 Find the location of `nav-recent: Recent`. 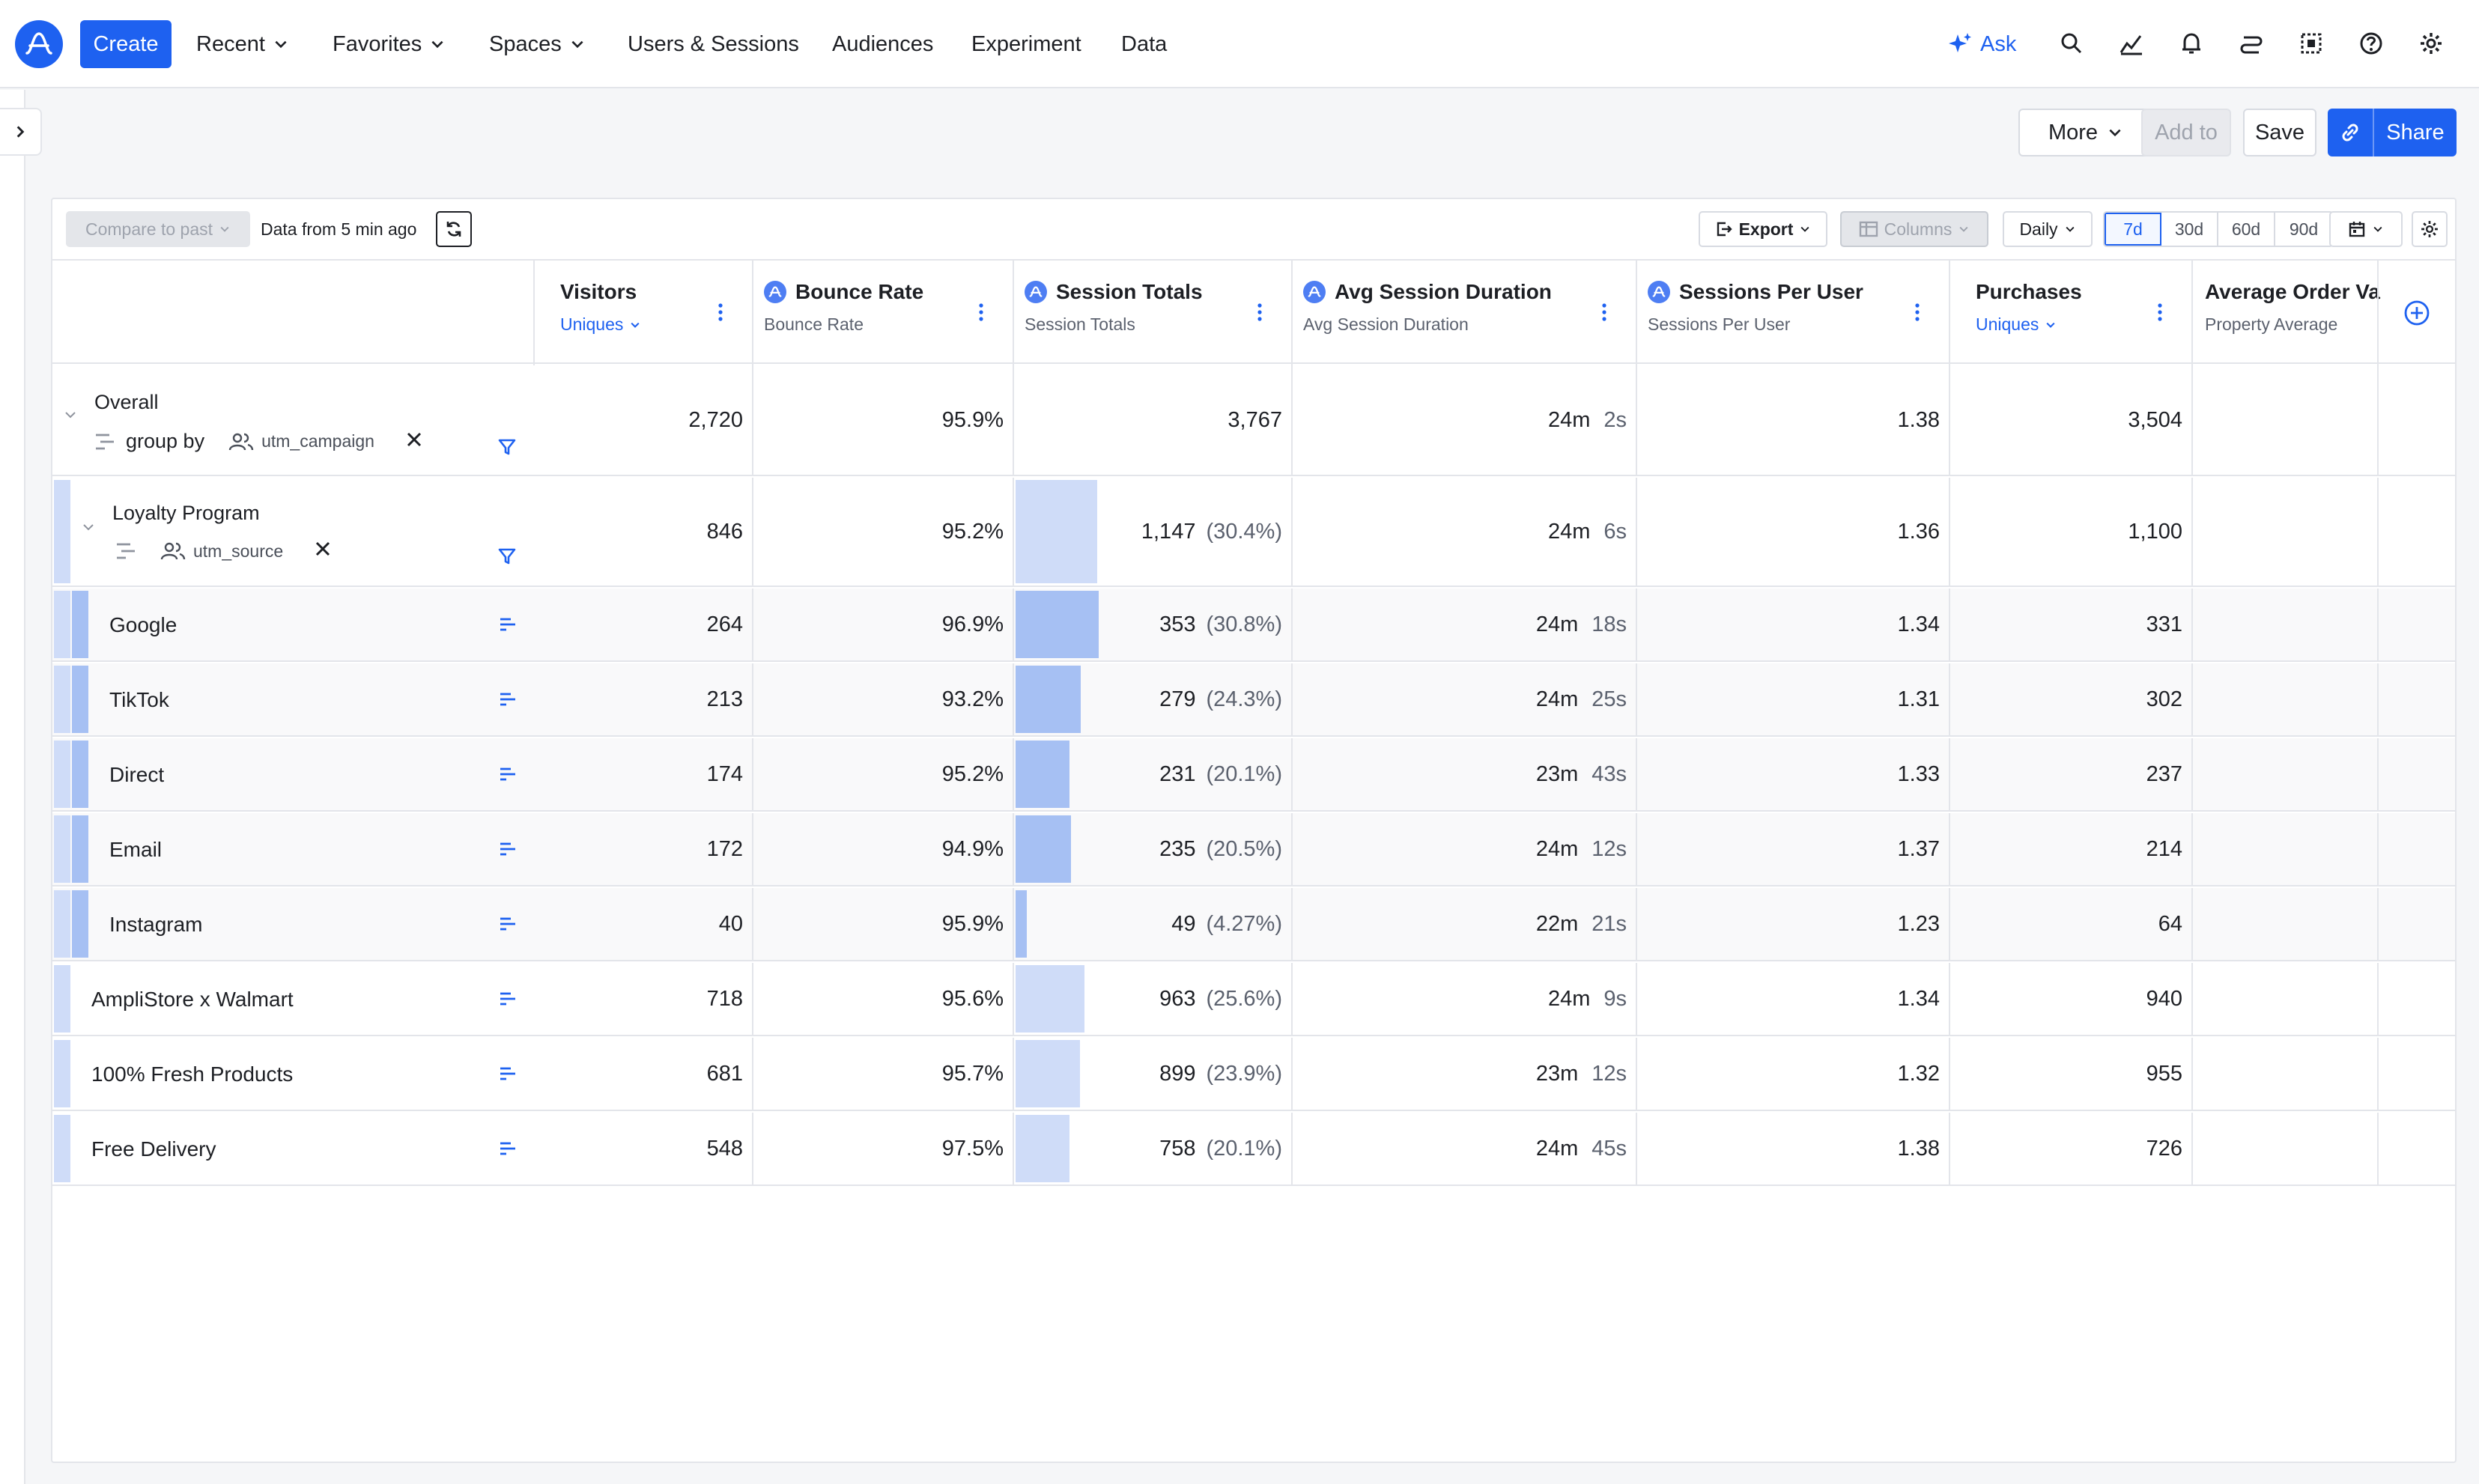

nav-recent: Recent is located at coordinates (242, 44).